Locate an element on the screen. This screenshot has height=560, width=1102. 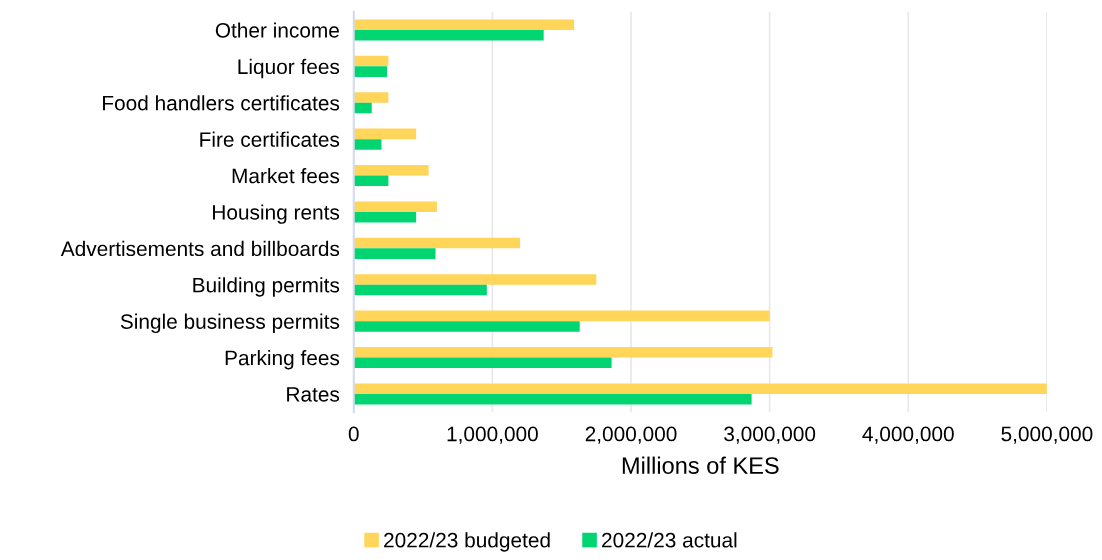
legend-label: 2022/23 budgeted is located at coordinates (467, 542).